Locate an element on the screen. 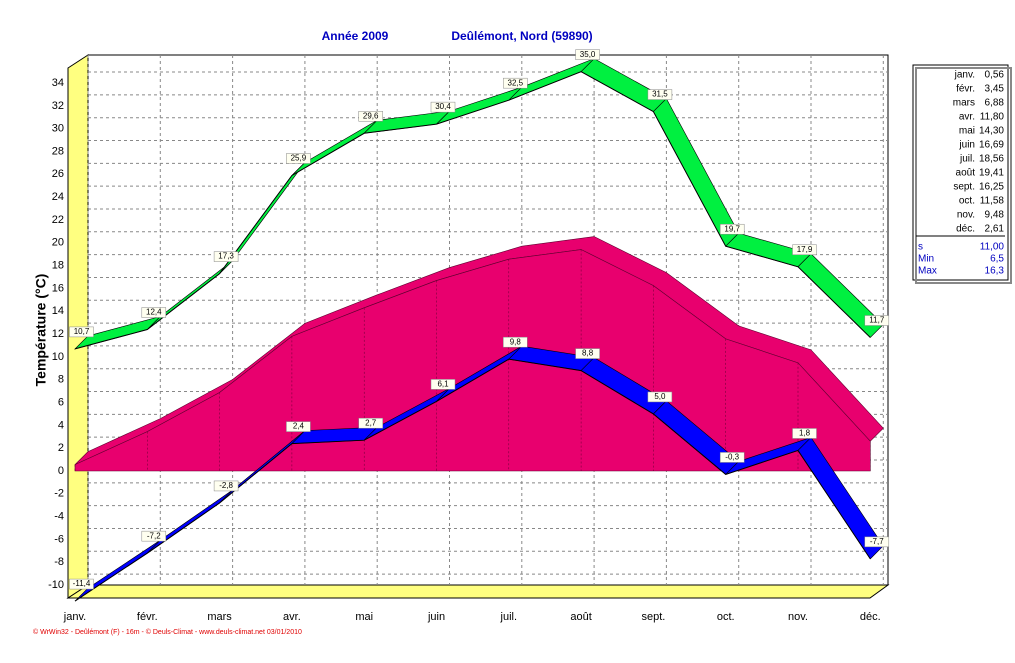 The width and height of the screenshot is (1015, 663). legend-month: août is located at coordinates (966, 173).